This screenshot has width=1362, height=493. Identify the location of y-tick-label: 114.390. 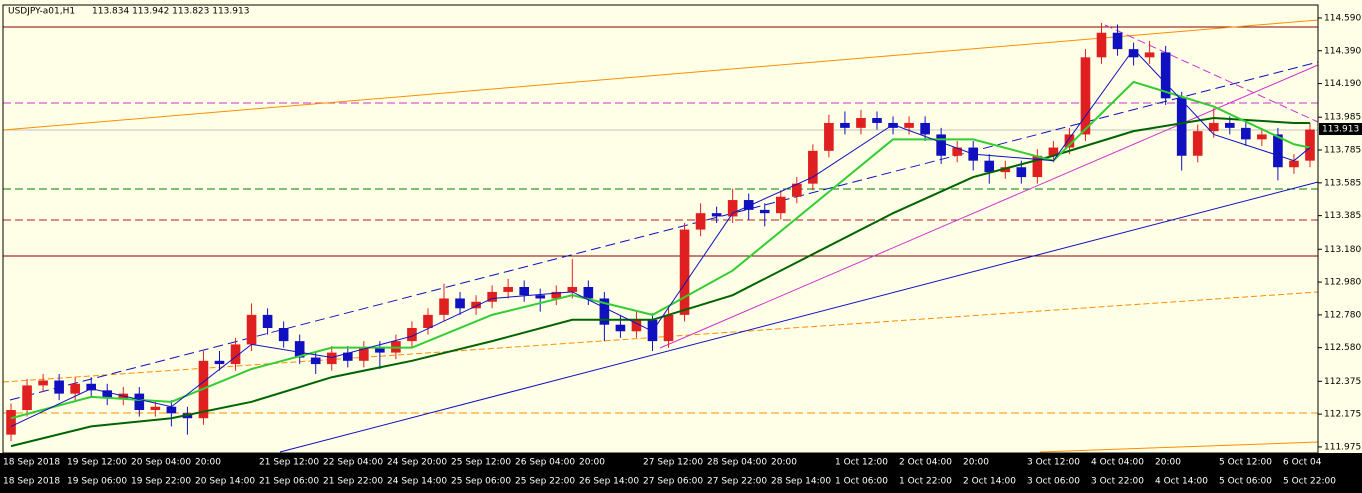
(1342, 51).